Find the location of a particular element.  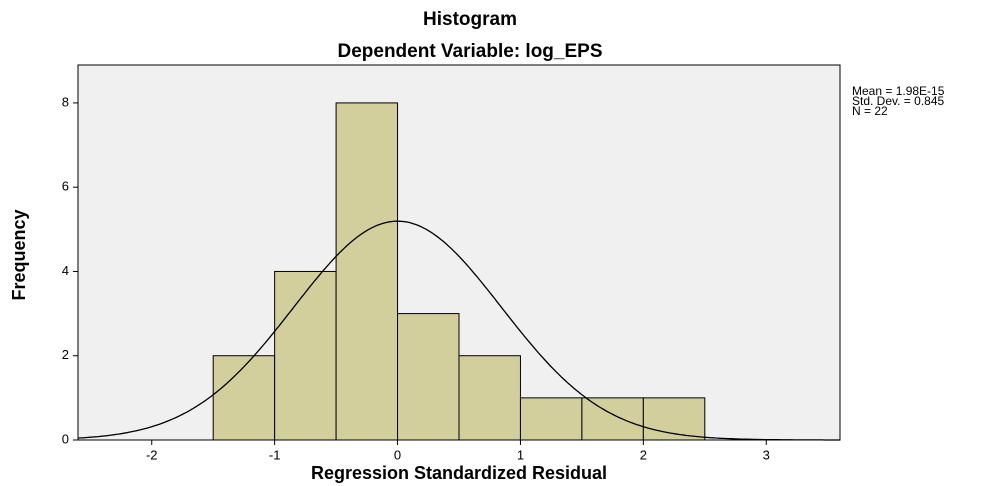

y-tick-label: 2 is located at coordinates (65, 354).